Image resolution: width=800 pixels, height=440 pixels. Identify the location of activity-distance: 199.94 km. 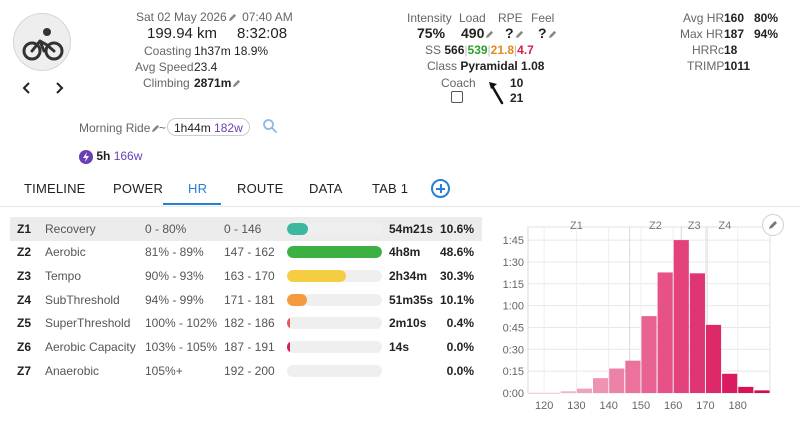
(182, 33).